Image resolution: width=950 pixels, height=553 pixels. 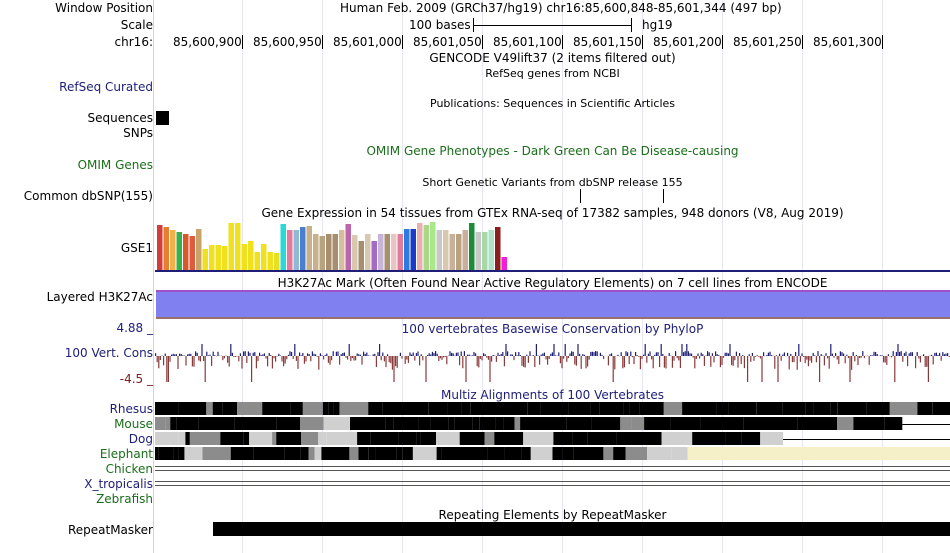 What do you see at coordinates (108, 353) in the screenshot?
I see `phylop-track-label: 100 Vert. Cons` at bounding box center [108, 353].